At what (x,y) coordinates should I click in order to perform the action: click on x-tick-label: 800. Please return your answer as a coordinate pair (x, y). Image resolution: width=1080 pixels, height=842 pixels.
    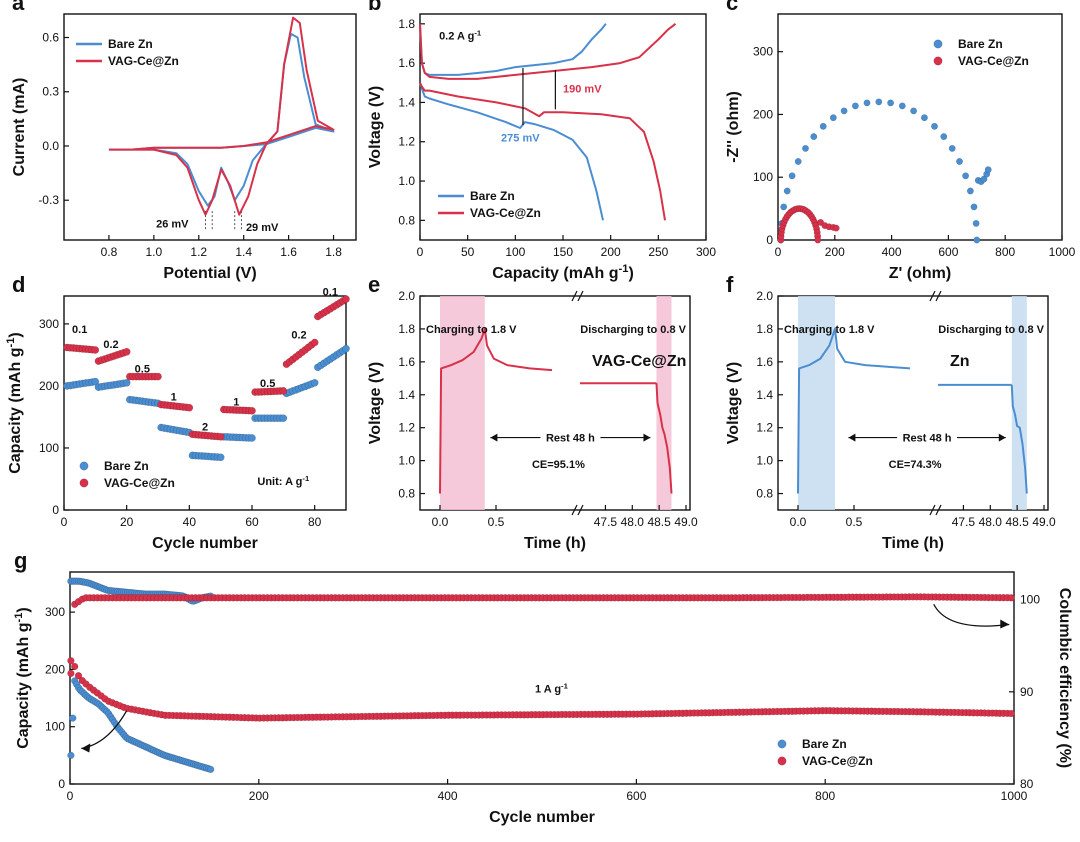
    Looking at the image, I should click on (825, 796).